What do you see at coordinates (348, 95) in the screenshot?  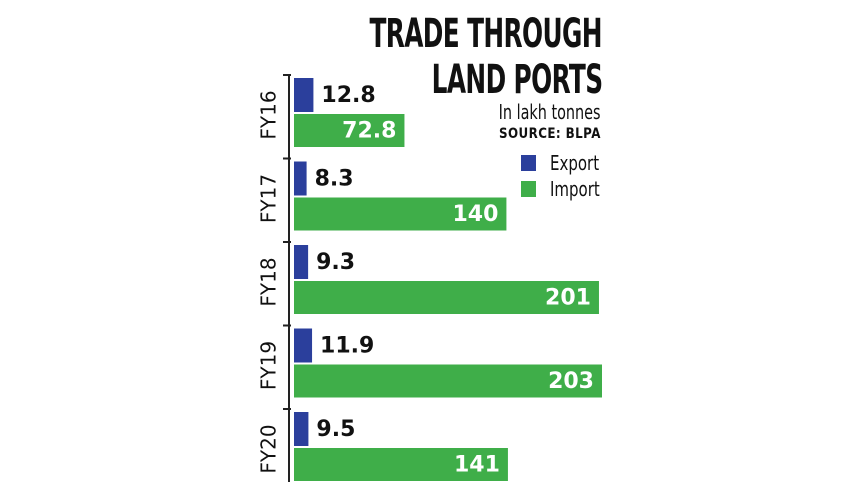 I see `label-export-fy16: 12.8` at bounding box center [348, 95].